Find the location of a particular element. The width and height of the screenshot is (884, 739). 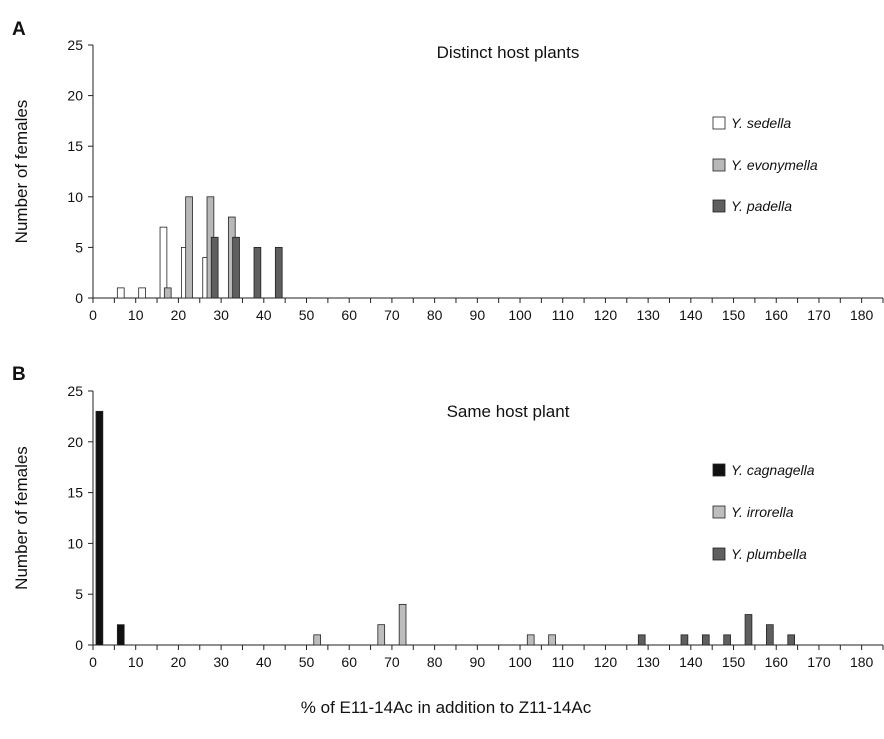

legend-label: Y. sedella is located at coordinates (761, 123).